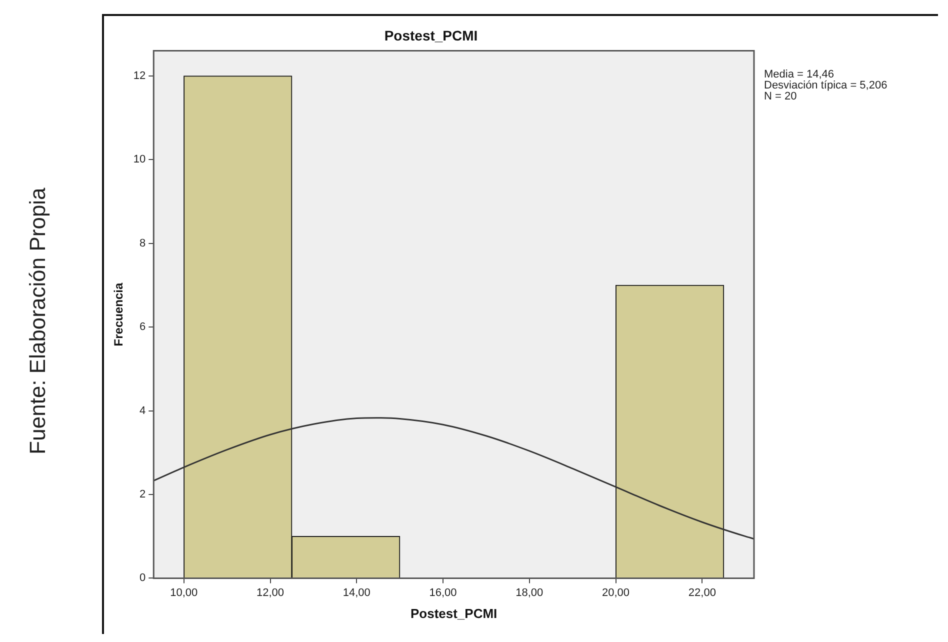 Image resolution: width=948 pixels, height=642 pixels. Describe the element at coordinates (143, 243) in the screenshot. I see `y-tick-label: 8` at that location.